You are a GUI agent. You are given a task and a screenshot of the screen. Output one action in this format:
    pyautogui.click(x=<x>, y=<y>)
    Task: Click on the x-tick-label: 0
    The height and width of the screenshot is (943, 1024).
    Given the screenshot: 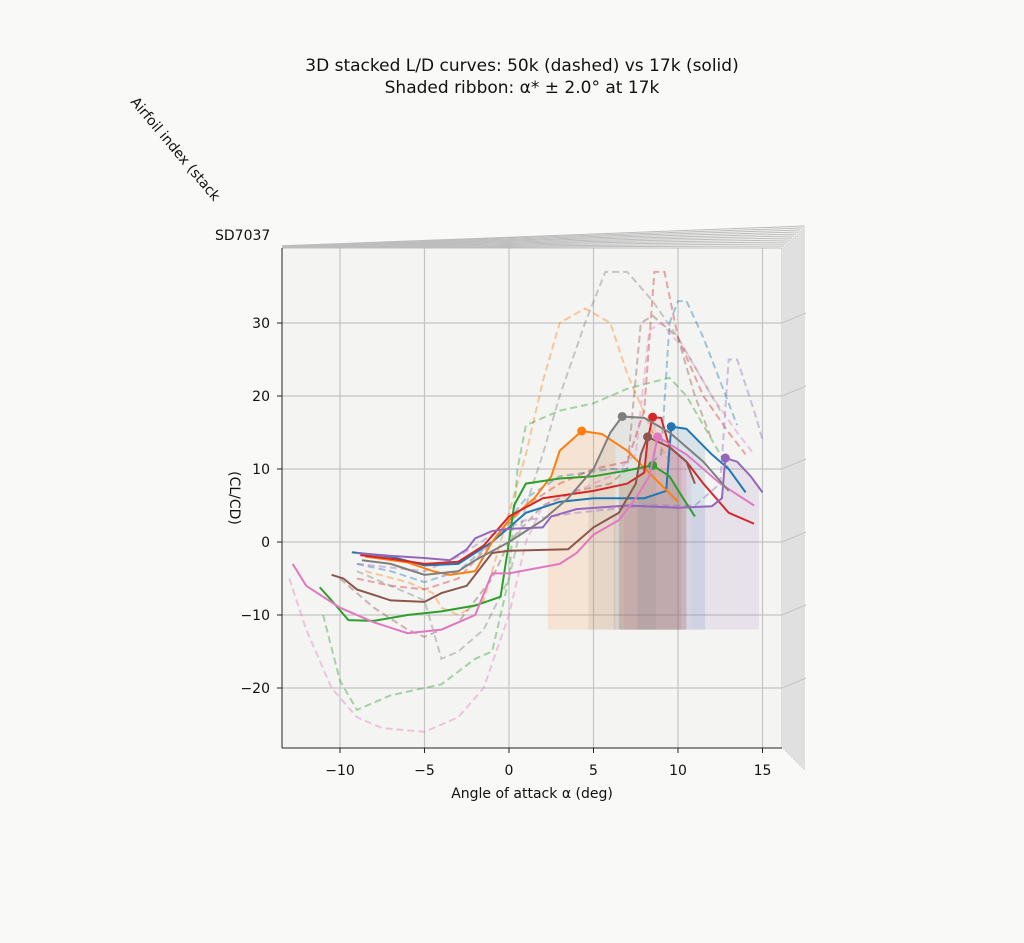 What is the action you would take?
    pyautogui.click(x=509, y=771)
    